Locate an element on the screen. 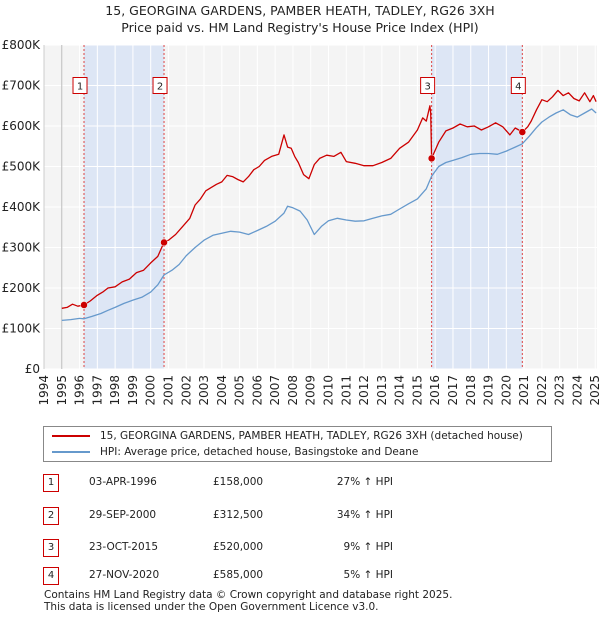 The width and height of the screenshot is (600, 620). y-tick-label: £100K is located at coordinates (22, 329).